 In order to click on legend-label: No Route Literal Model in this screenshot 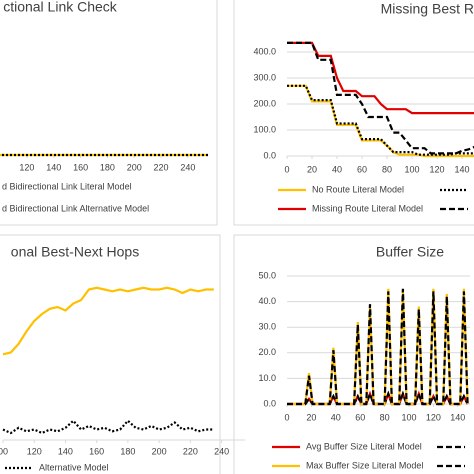, I will do `click(358, 189)`.